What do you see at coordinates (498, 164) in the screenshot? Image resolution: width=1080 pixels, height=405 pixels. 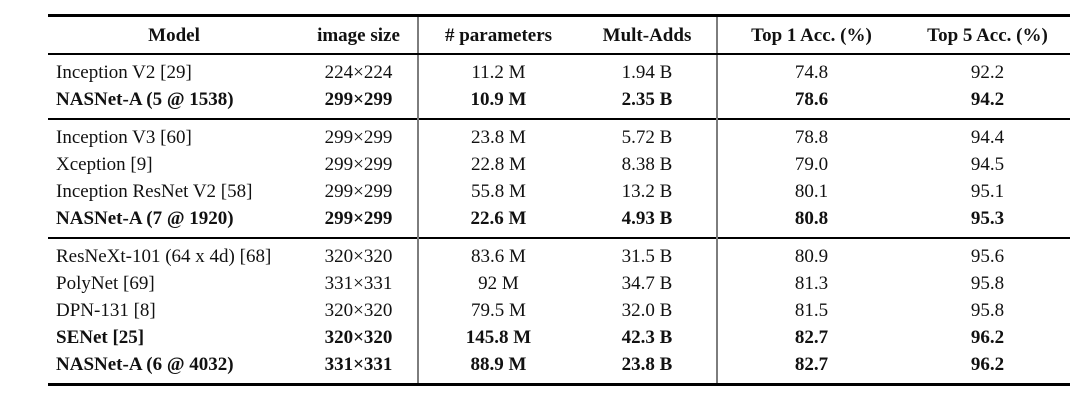 I see `cell-parameters: 22.8 M` at bounding box center [498, 164].